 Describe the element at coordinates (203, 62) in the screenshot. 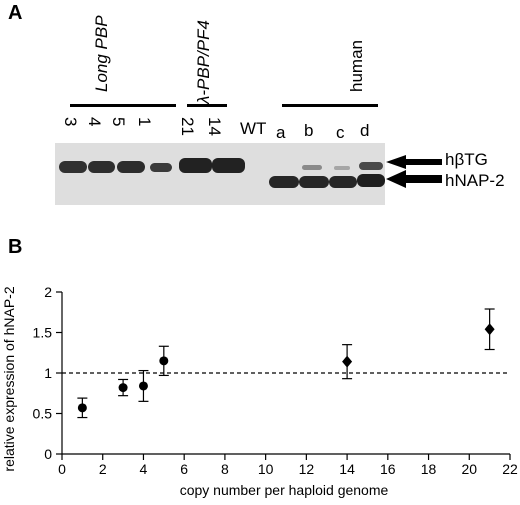

I see `group-label-lambda-pbp-pf4: λ-PBP/PF4` at that location.